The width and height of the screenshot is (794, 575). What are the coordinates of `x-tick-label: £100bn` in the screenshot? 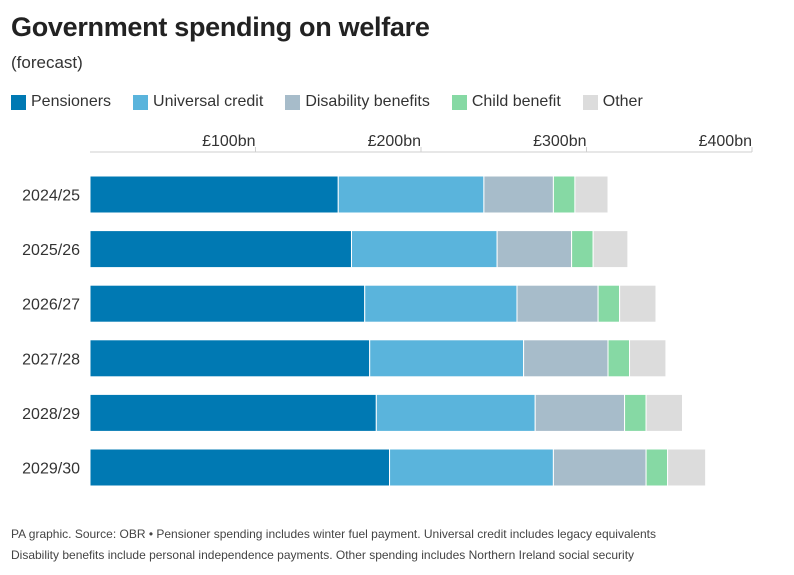 It's located at (228, 141).